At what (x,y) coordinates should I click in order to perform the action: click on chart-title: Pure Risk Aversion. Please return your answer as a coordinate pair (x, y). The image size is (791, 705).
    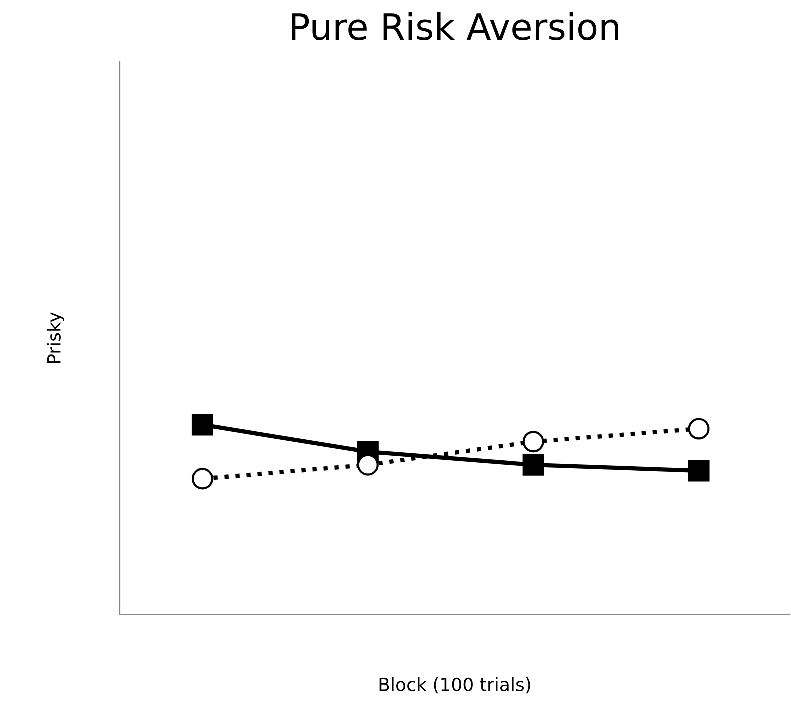
    Looking at the image, I should click on (455, 26).